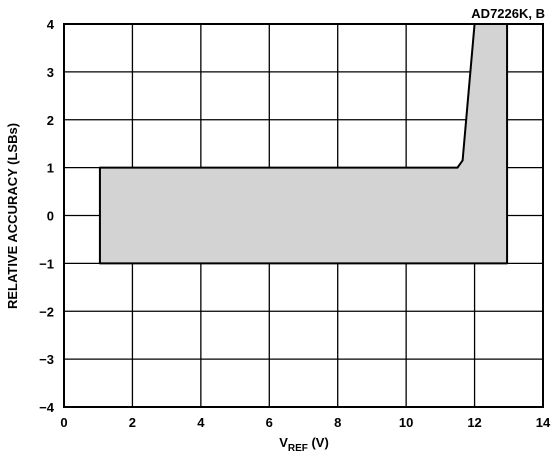 Image resolution: width=553 pixels, height=458 pixels. Describe the element at coordinates (46, 359) in the screenshot. I see `y-tick-label: −3` at that location.